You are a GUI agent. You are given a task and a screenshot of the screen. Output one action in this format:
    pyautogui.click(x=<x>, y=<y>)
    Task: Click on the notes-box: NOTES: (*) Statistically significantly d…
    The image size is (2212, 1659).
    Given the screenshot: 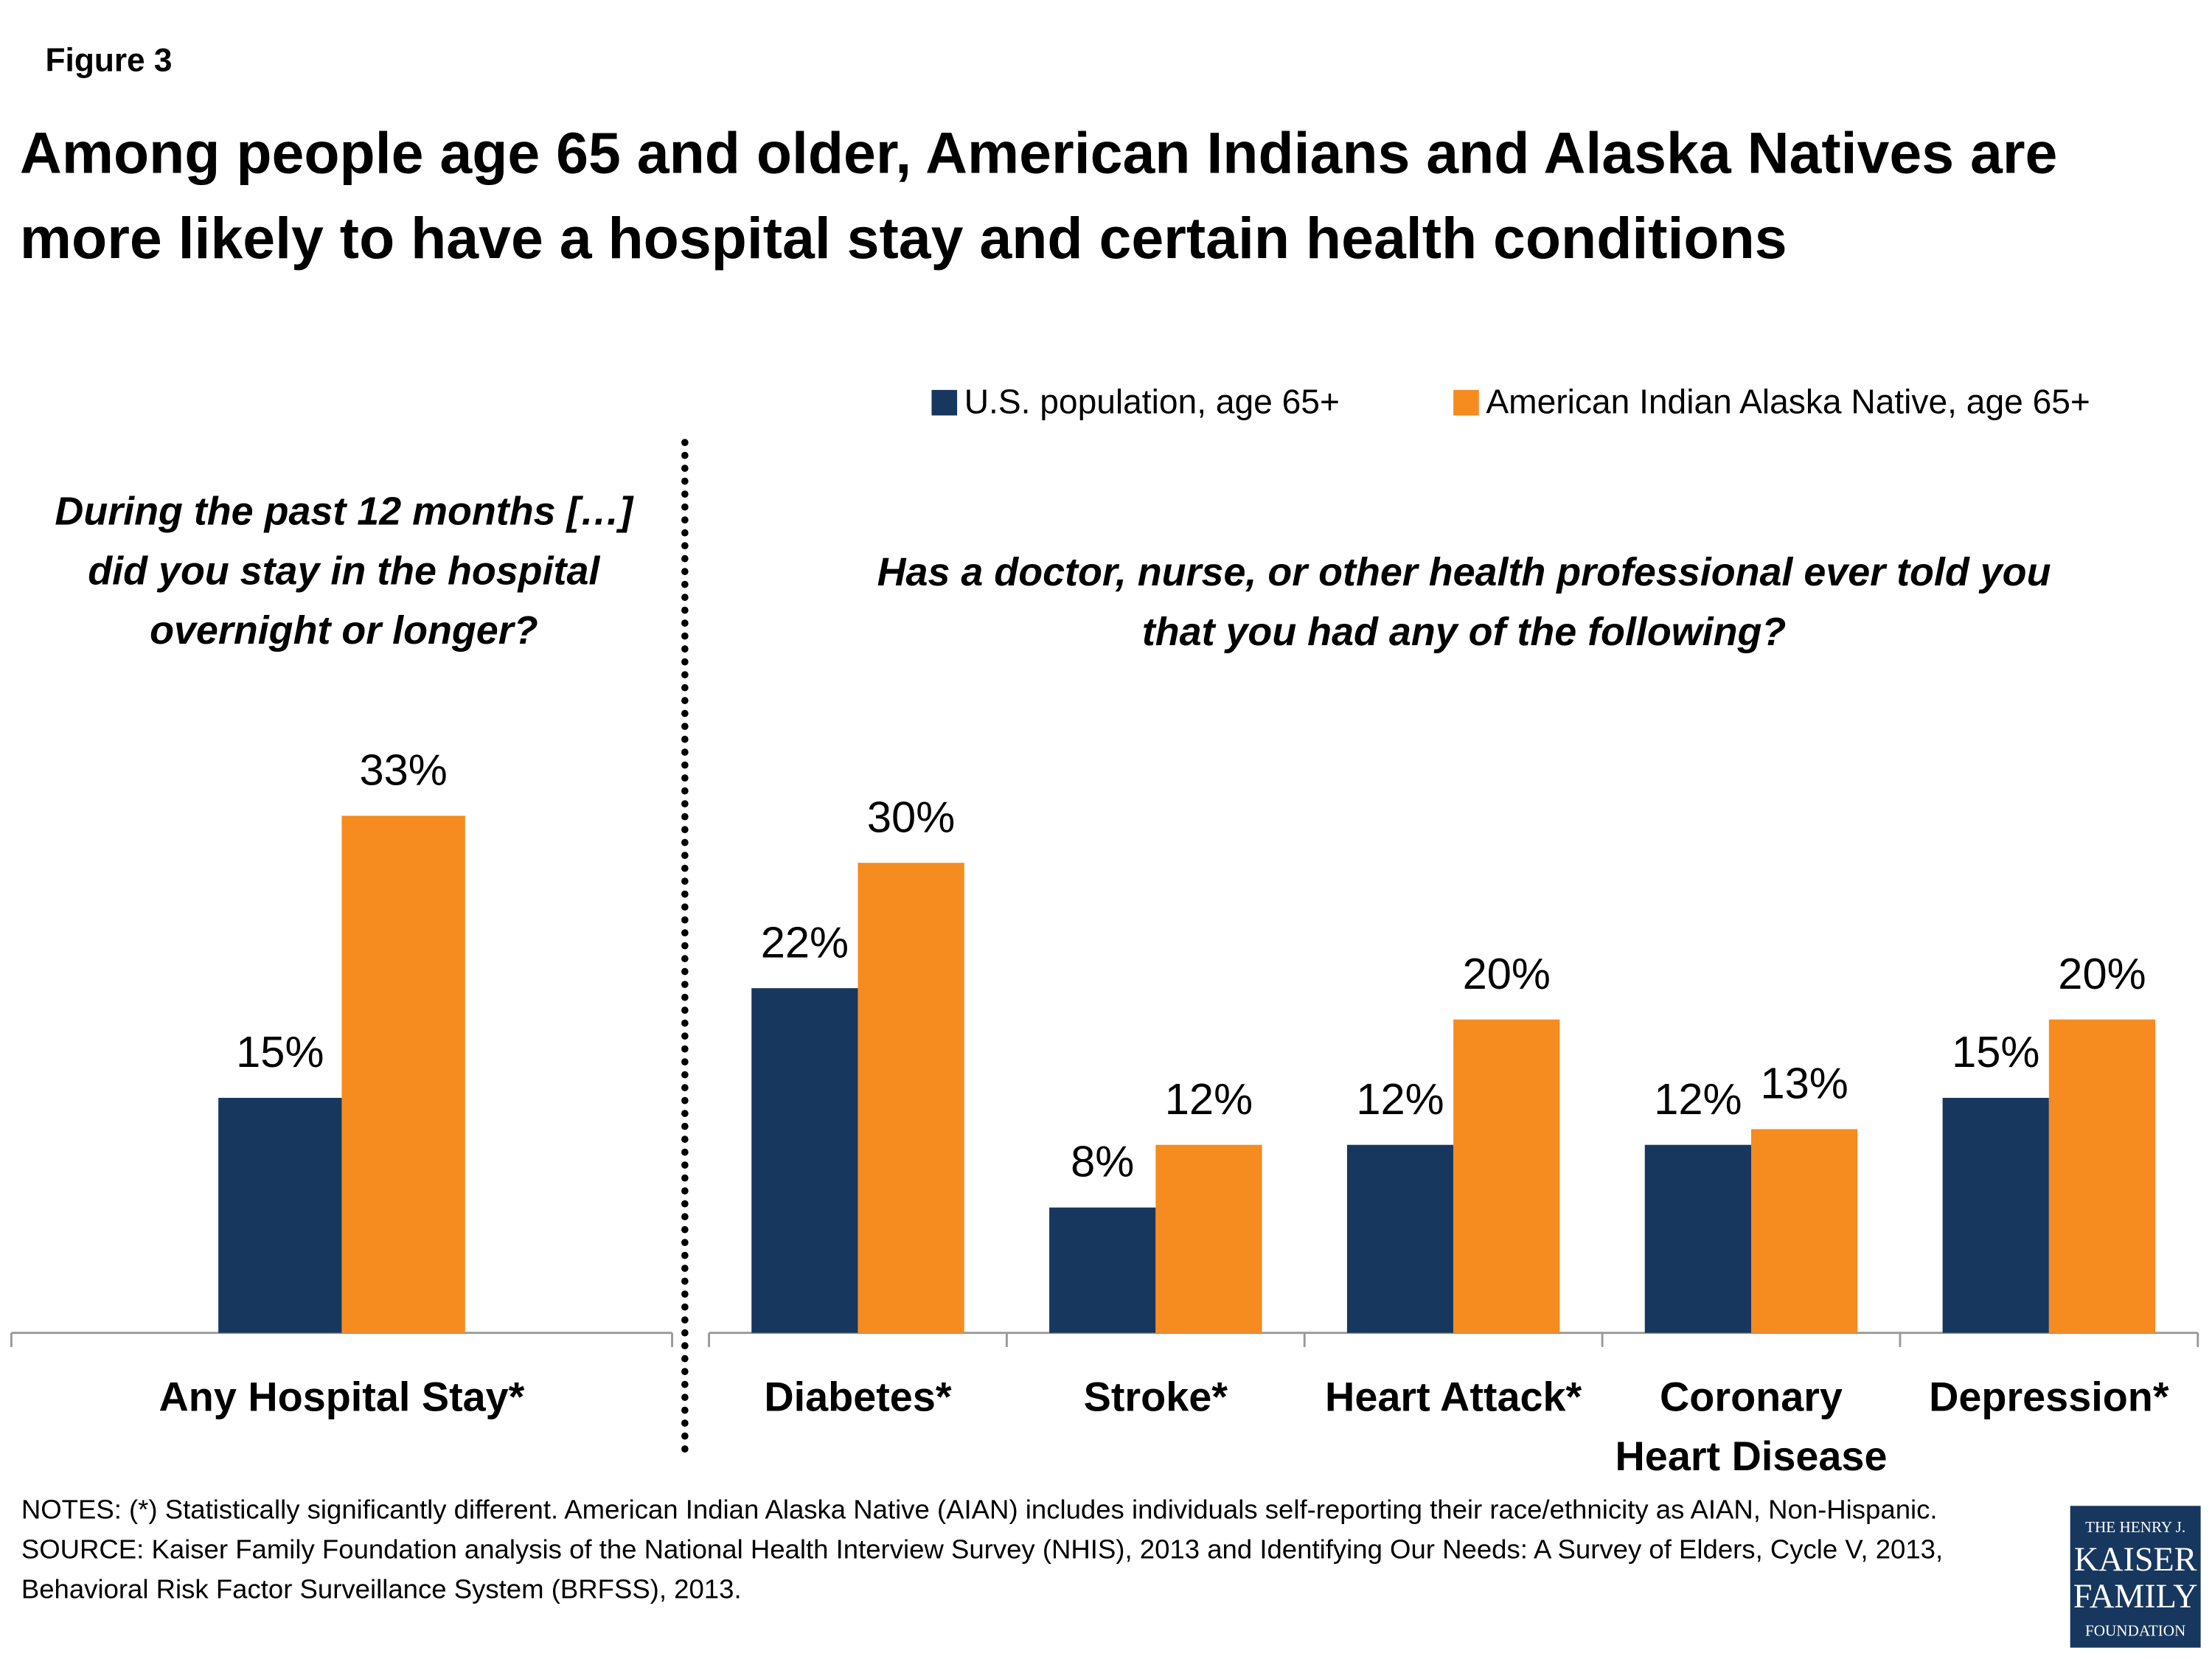 What is the action you would take?
    pyautogui.click(x=982, y=1550)
    